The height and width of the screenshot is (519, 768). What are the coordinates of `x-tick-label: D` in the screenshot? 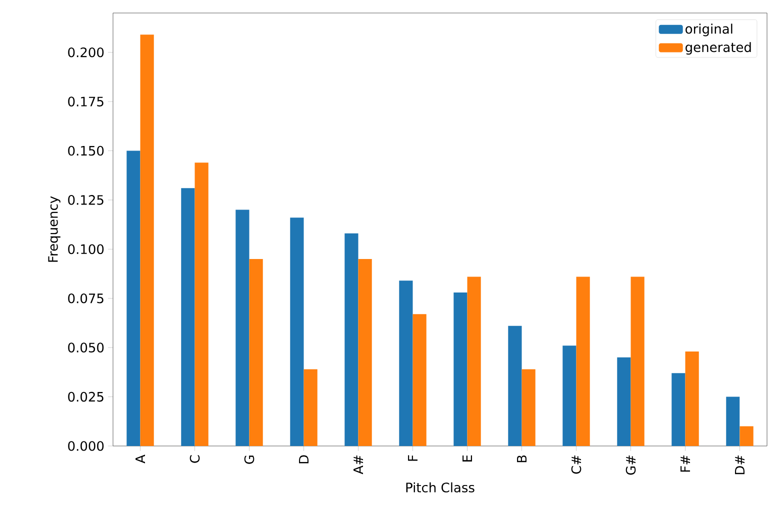 It's located at (303, 459).